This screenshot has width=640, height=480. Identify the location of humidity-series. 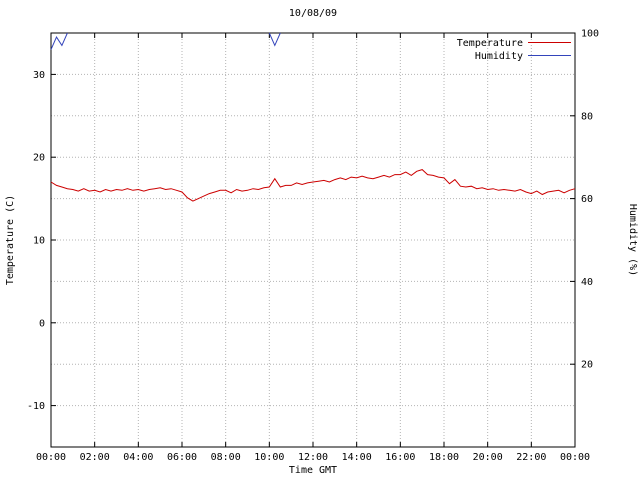
(165, 41).